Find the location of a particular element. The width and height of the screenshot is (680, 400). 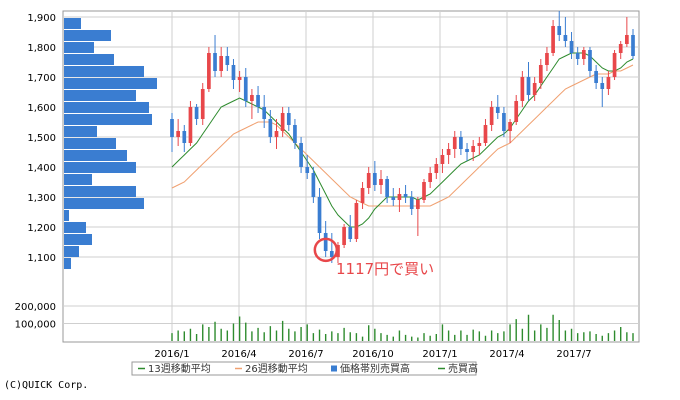

x-tick-label-6: 2017/7 is located at coordinates (573, 354).